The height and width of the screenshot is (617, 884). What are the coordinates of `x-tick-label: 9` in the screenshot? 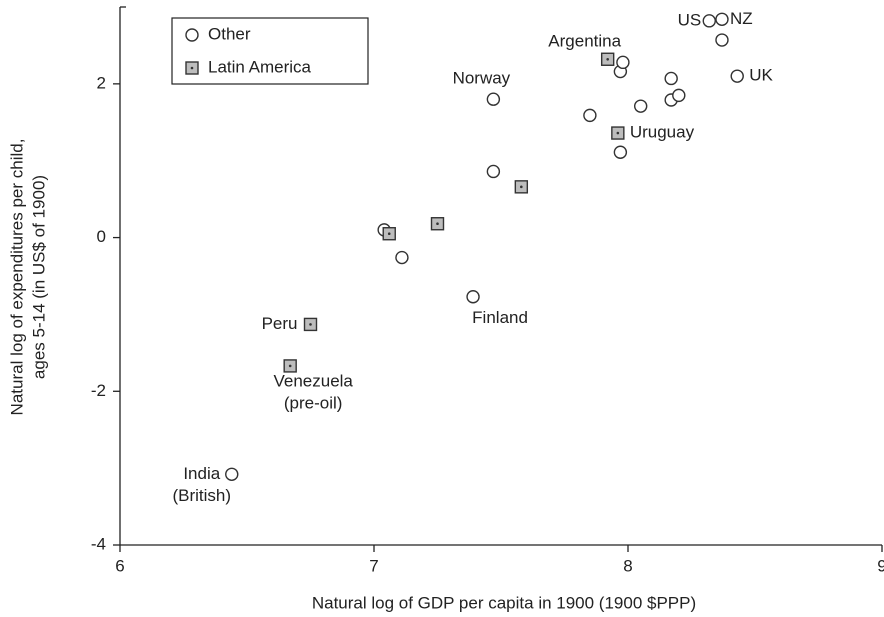 It's located at (880, 565).